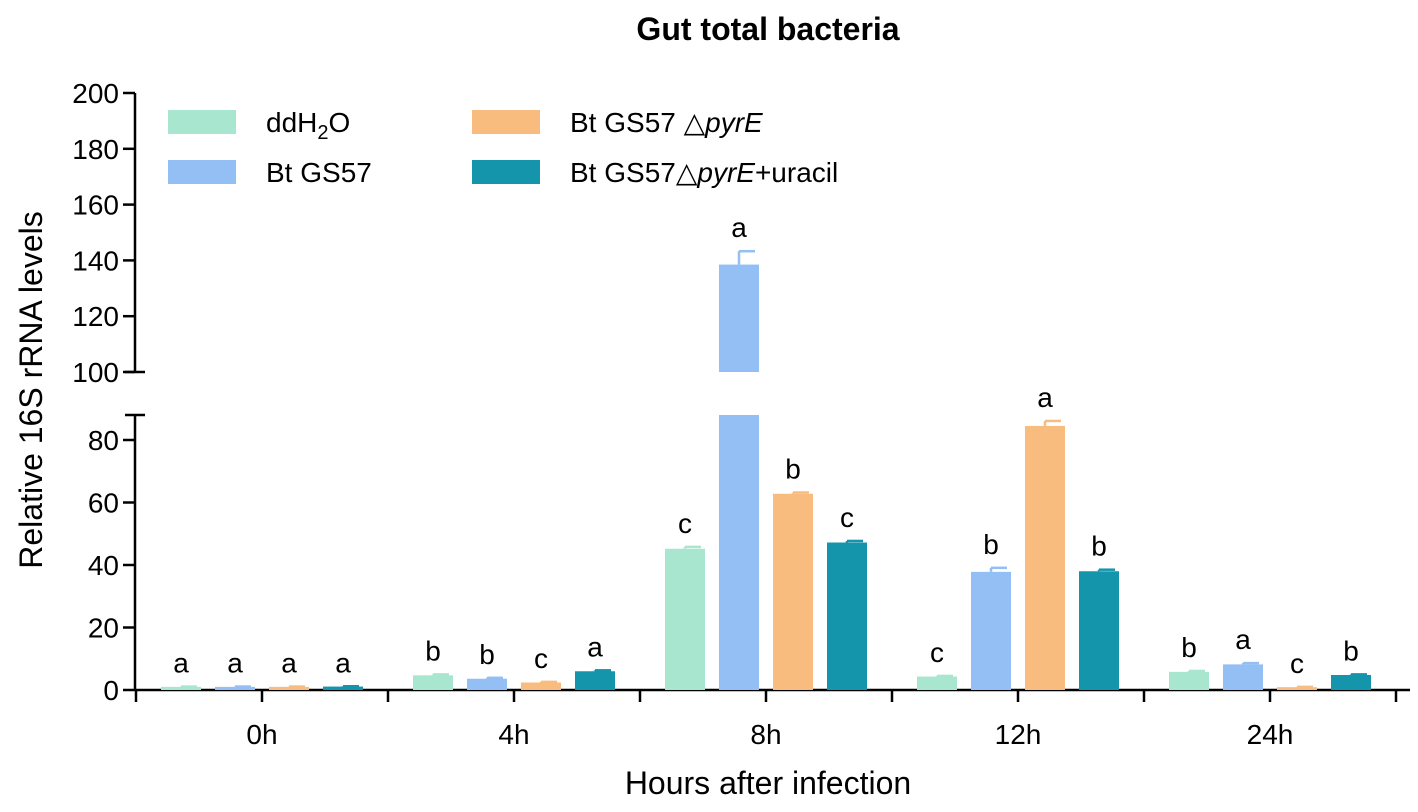 This screenshot has height=812, width=1418. Describe the element at coordinates (103, 628) in the screenshot. I see `y-tick-label: 20` at that location.